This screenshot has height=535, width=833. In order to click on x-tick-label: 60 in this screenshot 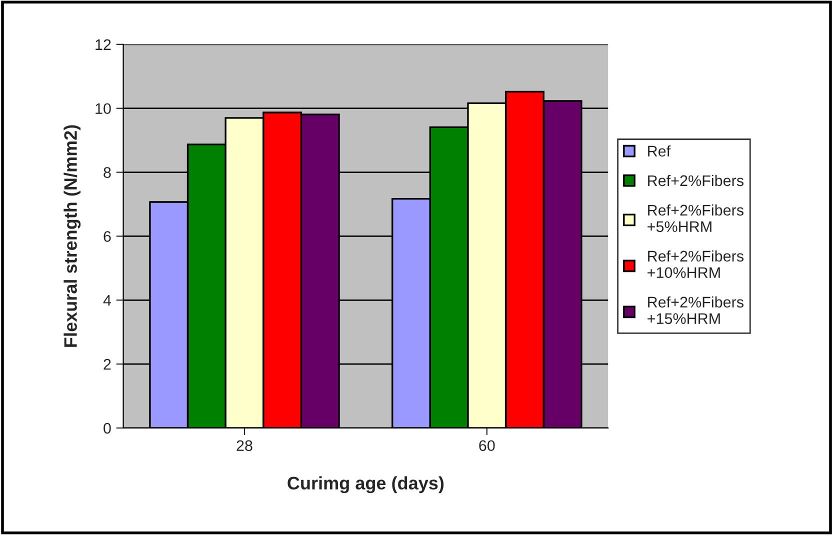, I will do `click(487, 446)`.